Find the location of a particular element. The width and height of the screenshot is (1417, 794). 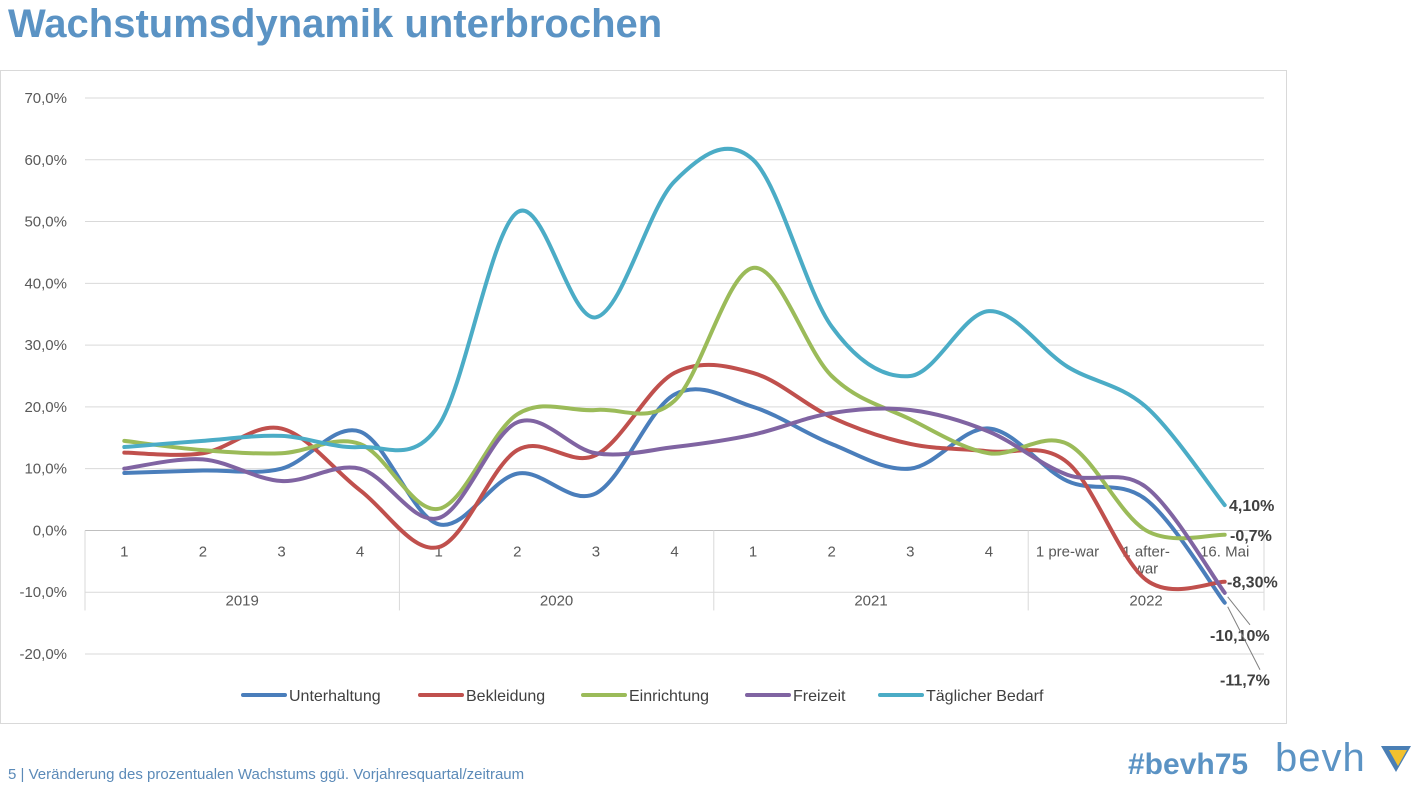

y-tick-label: 10,0% is located at coordinates (45, 469).